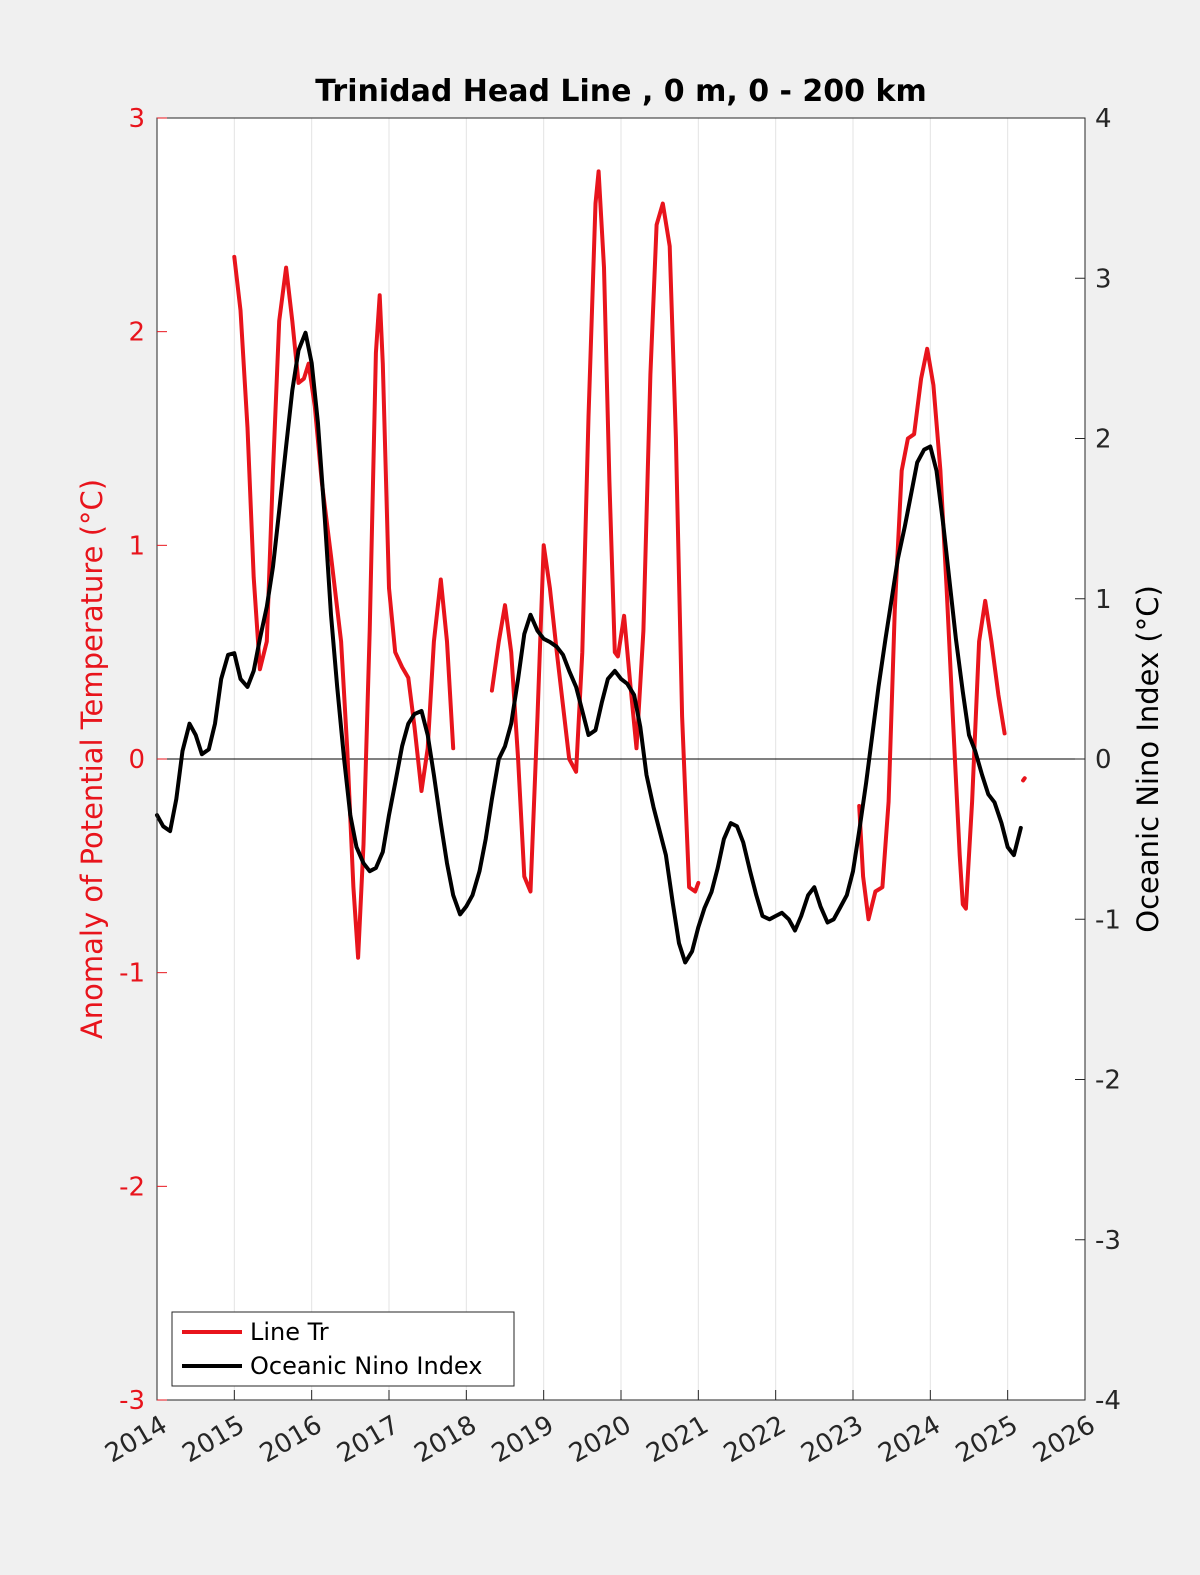 The image size is (1200, 1575). What do you see at coordinates (289, 1332) in the screenshot?
I see `legend-label-line-tr: Line Tr` at bounding box center [289, 1332].